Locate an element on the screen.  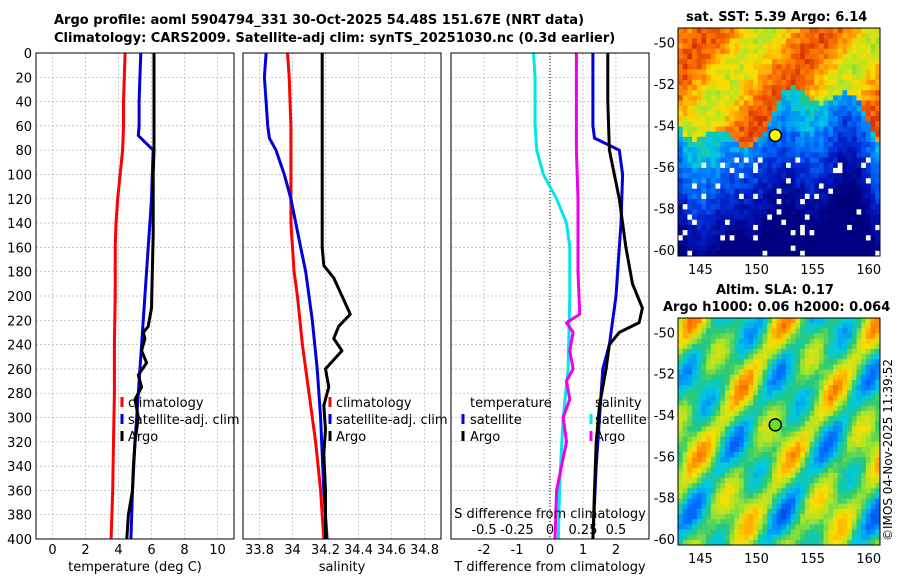
x-axis-label-s: S difference from climatology is located at coordinates (550, 514).